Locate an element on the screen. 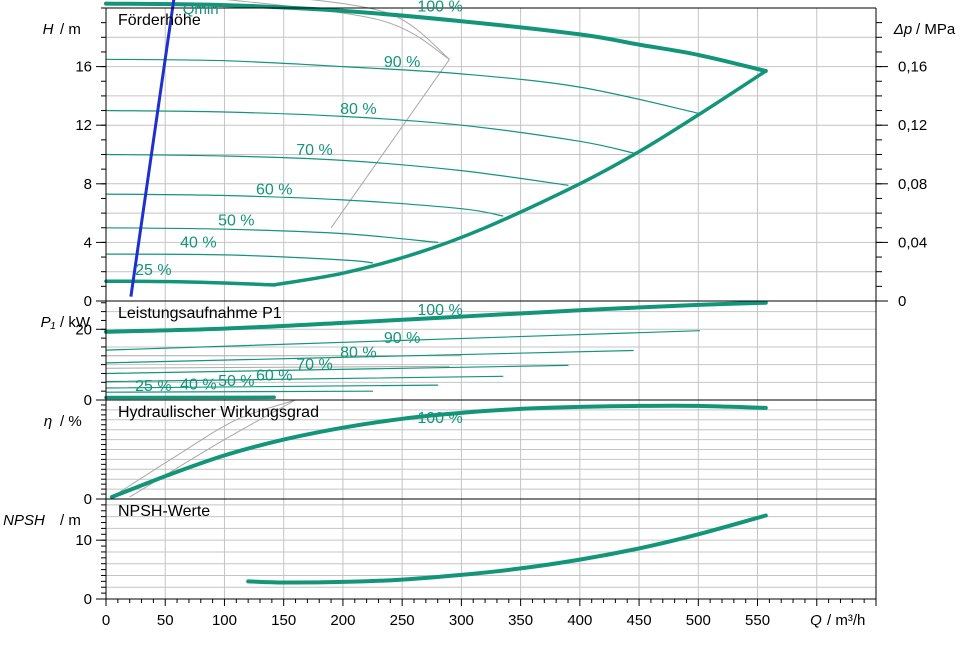 Image resolution: width=973 pixels, height=648 pixels. x-tick-label: 550 is located at coordinates (757, 620).